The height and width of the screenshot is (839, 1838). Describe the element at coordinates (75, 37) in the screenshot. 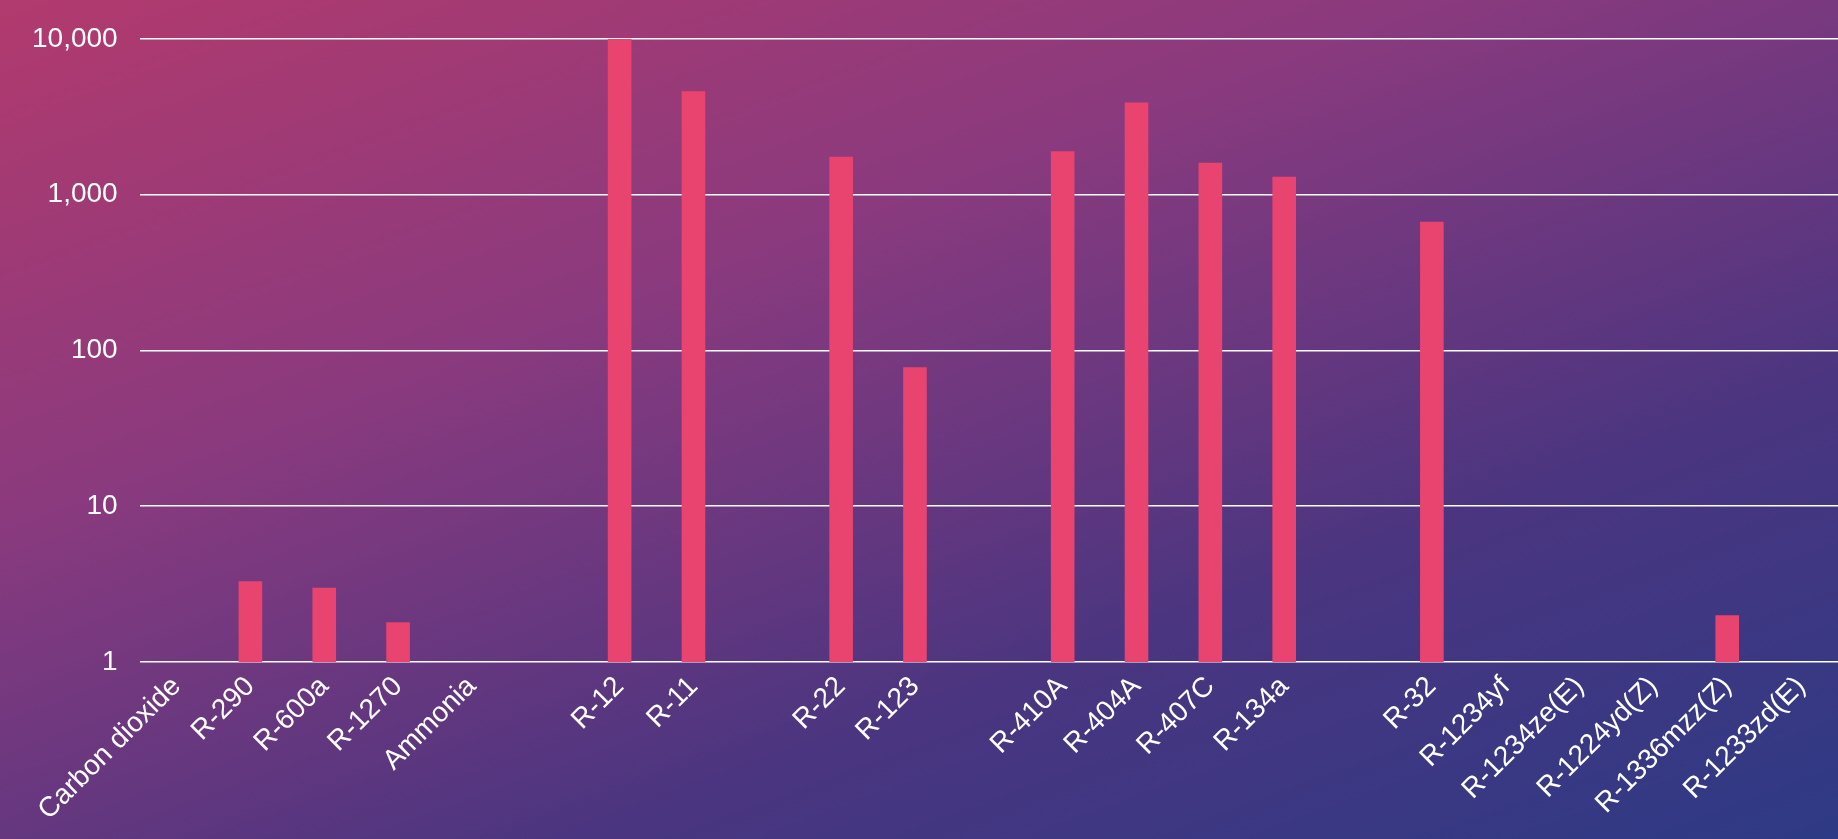

I see `y-tick-label: 10,000` at that location.